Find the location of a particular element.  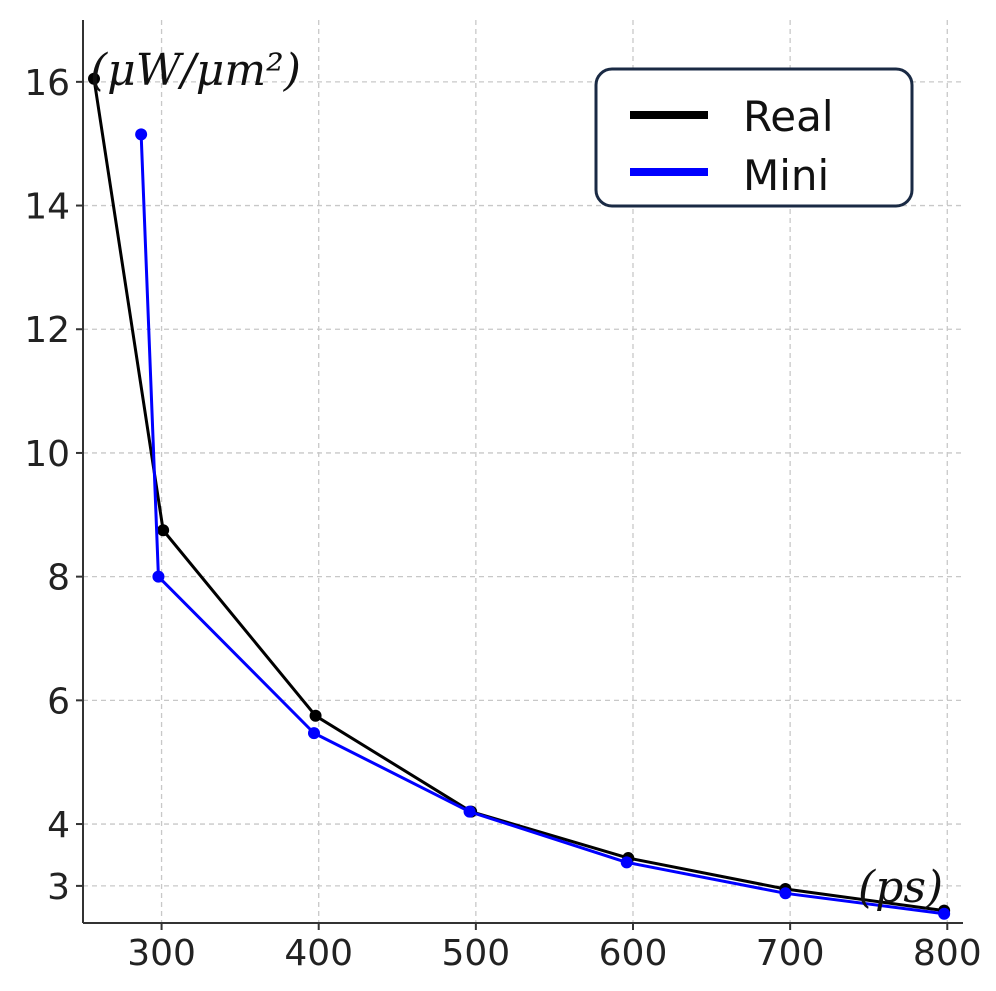

legend: Real Mini is located at coordinates (754, 137).